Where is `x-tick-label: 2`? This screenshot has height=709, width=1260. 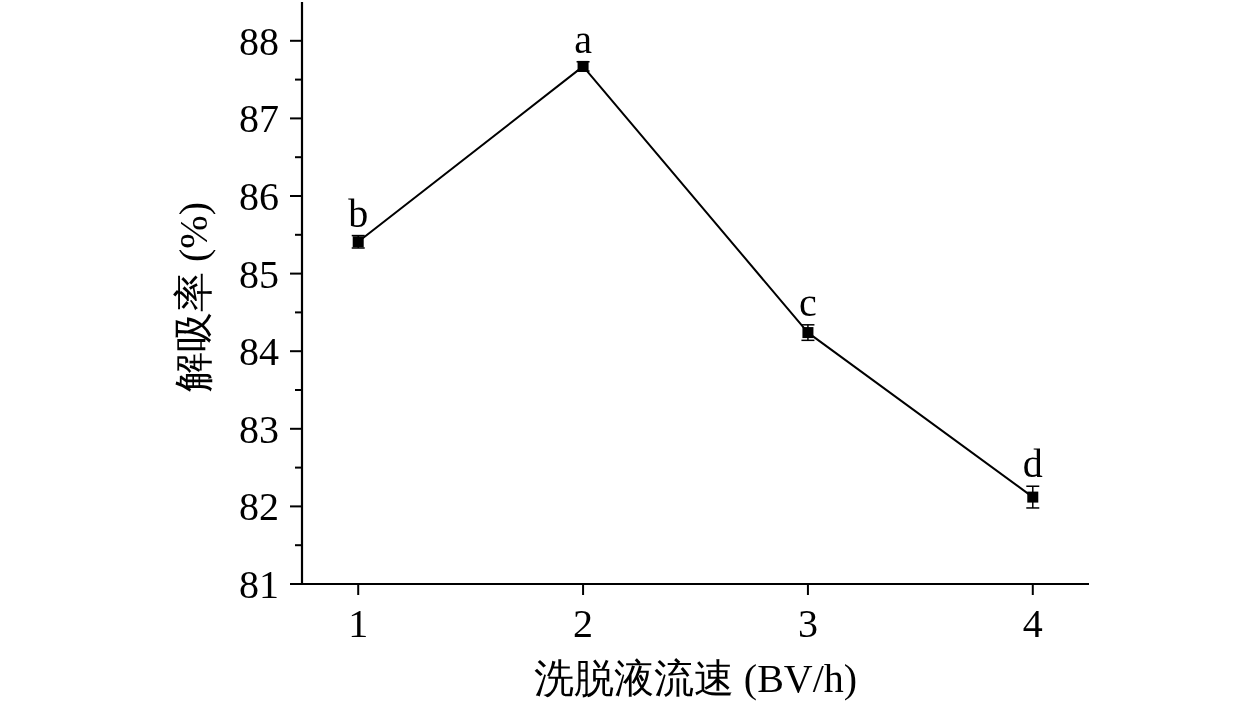
x-tick-label: 2 is located at coordinates (583, 623).